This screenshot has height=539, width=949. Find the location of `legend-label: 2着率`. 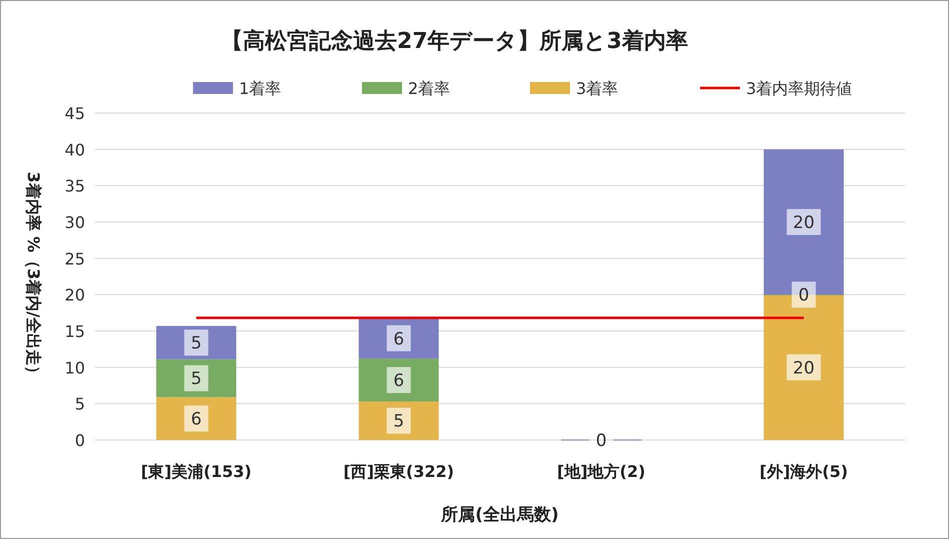

legend-label: 2着率 is located at coordinates (429, 88).